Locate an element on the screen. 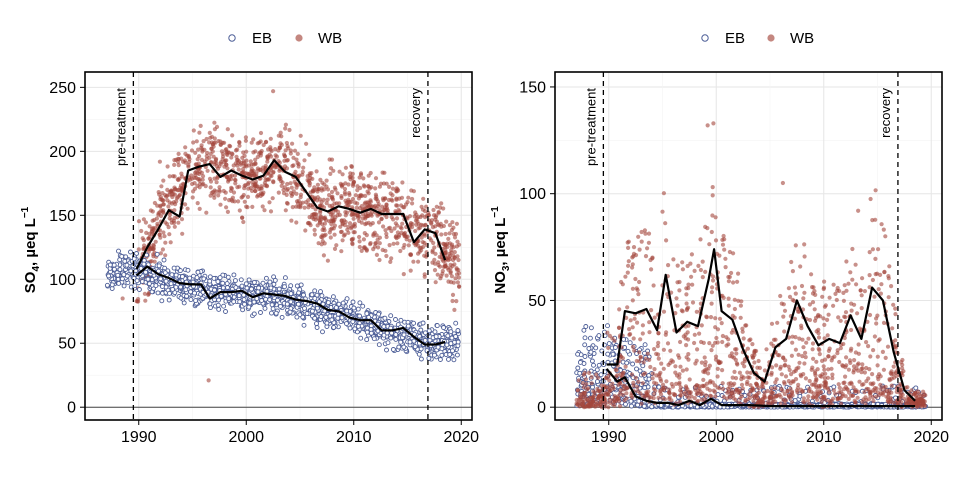  legend-wb-label: WB is located at coordinates (330, 38).